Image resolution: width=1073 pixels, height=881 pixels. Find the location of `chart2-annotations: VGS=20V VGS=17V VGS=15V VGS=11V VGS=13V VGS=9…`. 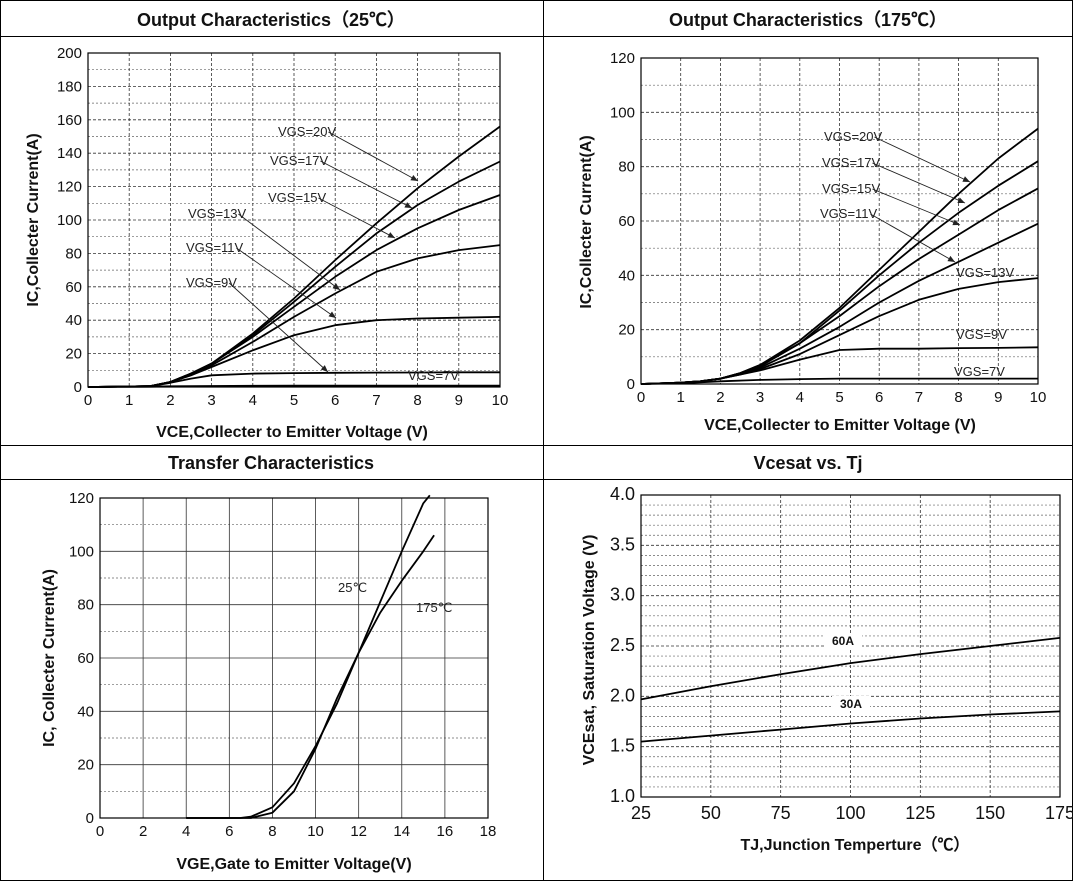

chart2-annotations: VGS=20V VGS=17V VGS=15V VGS=11V VGS=13V VGS=9… is located at coordinates (917, 254).